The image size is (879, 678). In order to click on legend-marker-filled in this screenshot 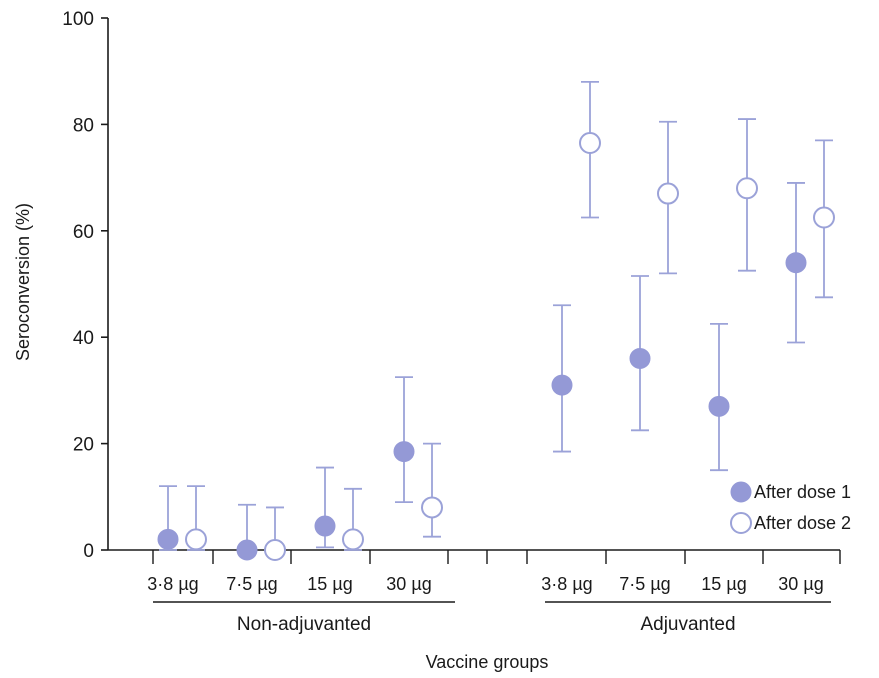, I will do `click(741, 492)`.